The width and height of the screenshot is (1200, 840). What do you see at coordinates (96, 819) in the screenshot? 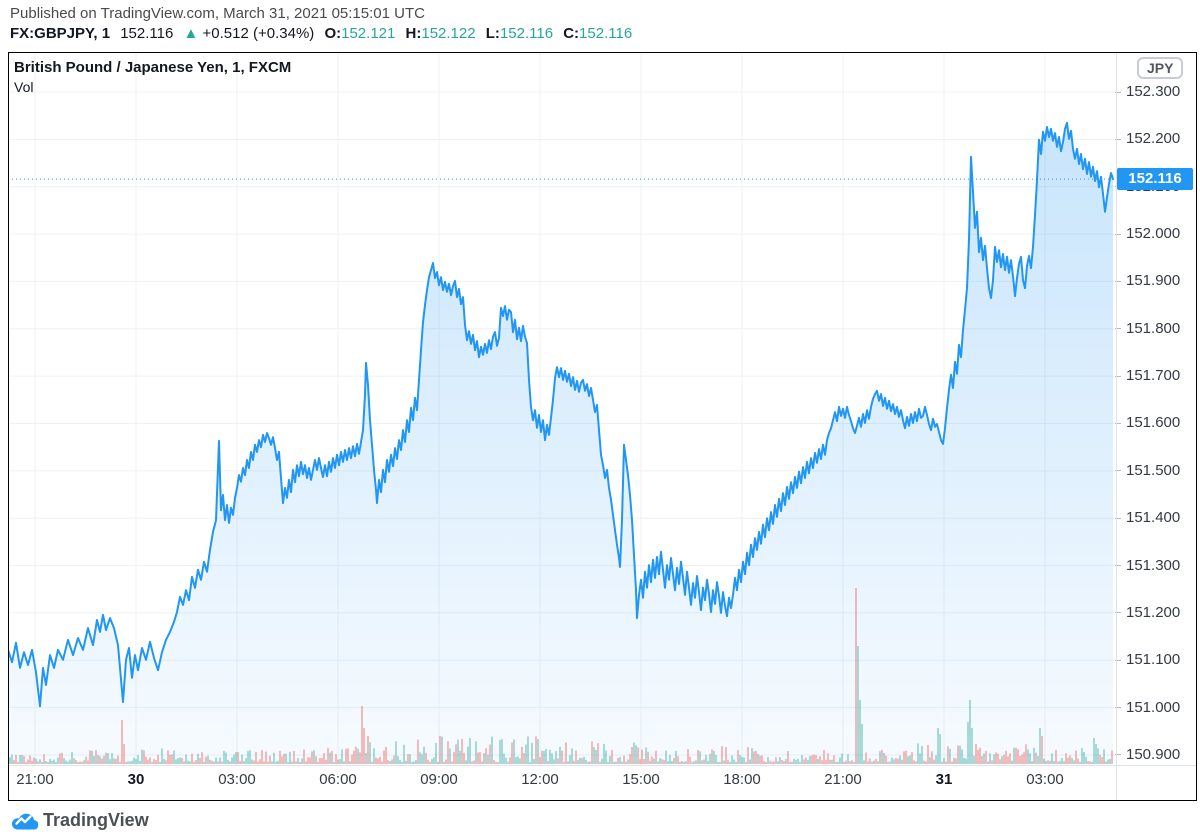
I see `tradingview-wordmark: TradingView` at bounding box center [96, 819].